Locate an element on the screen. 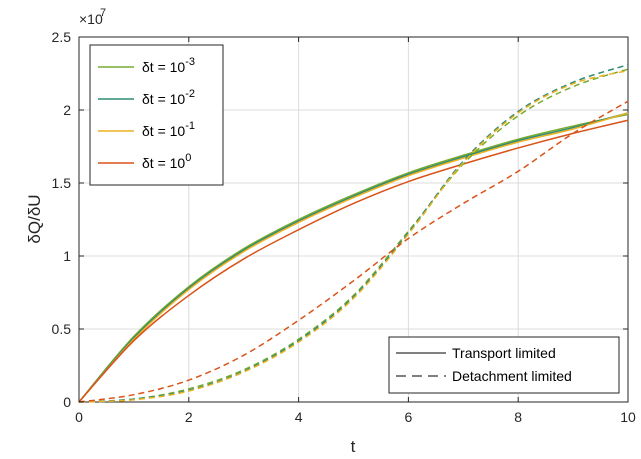  style-legend-label: Transport limited is located at coordinates (504, 353).